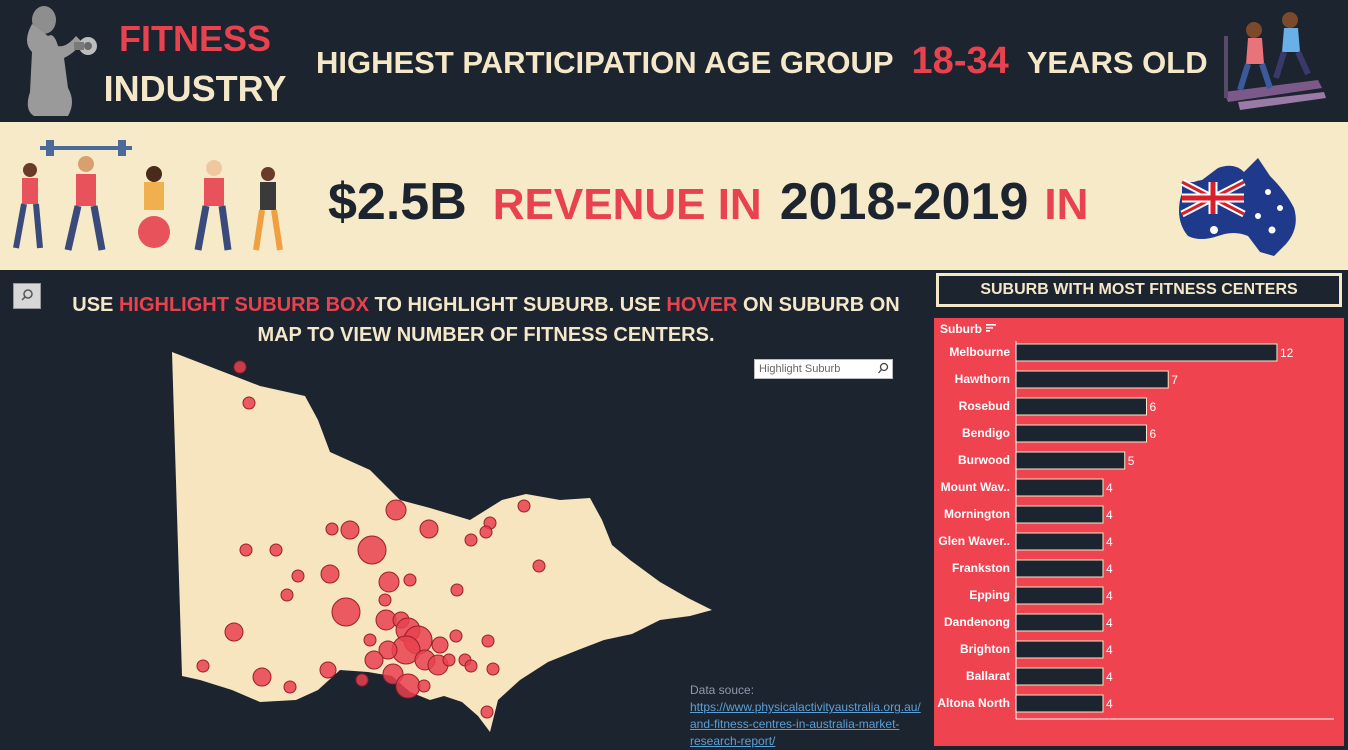 This screenshot has height=750, width=1348. I want to click on workout-people-icon, so click(148, 195).